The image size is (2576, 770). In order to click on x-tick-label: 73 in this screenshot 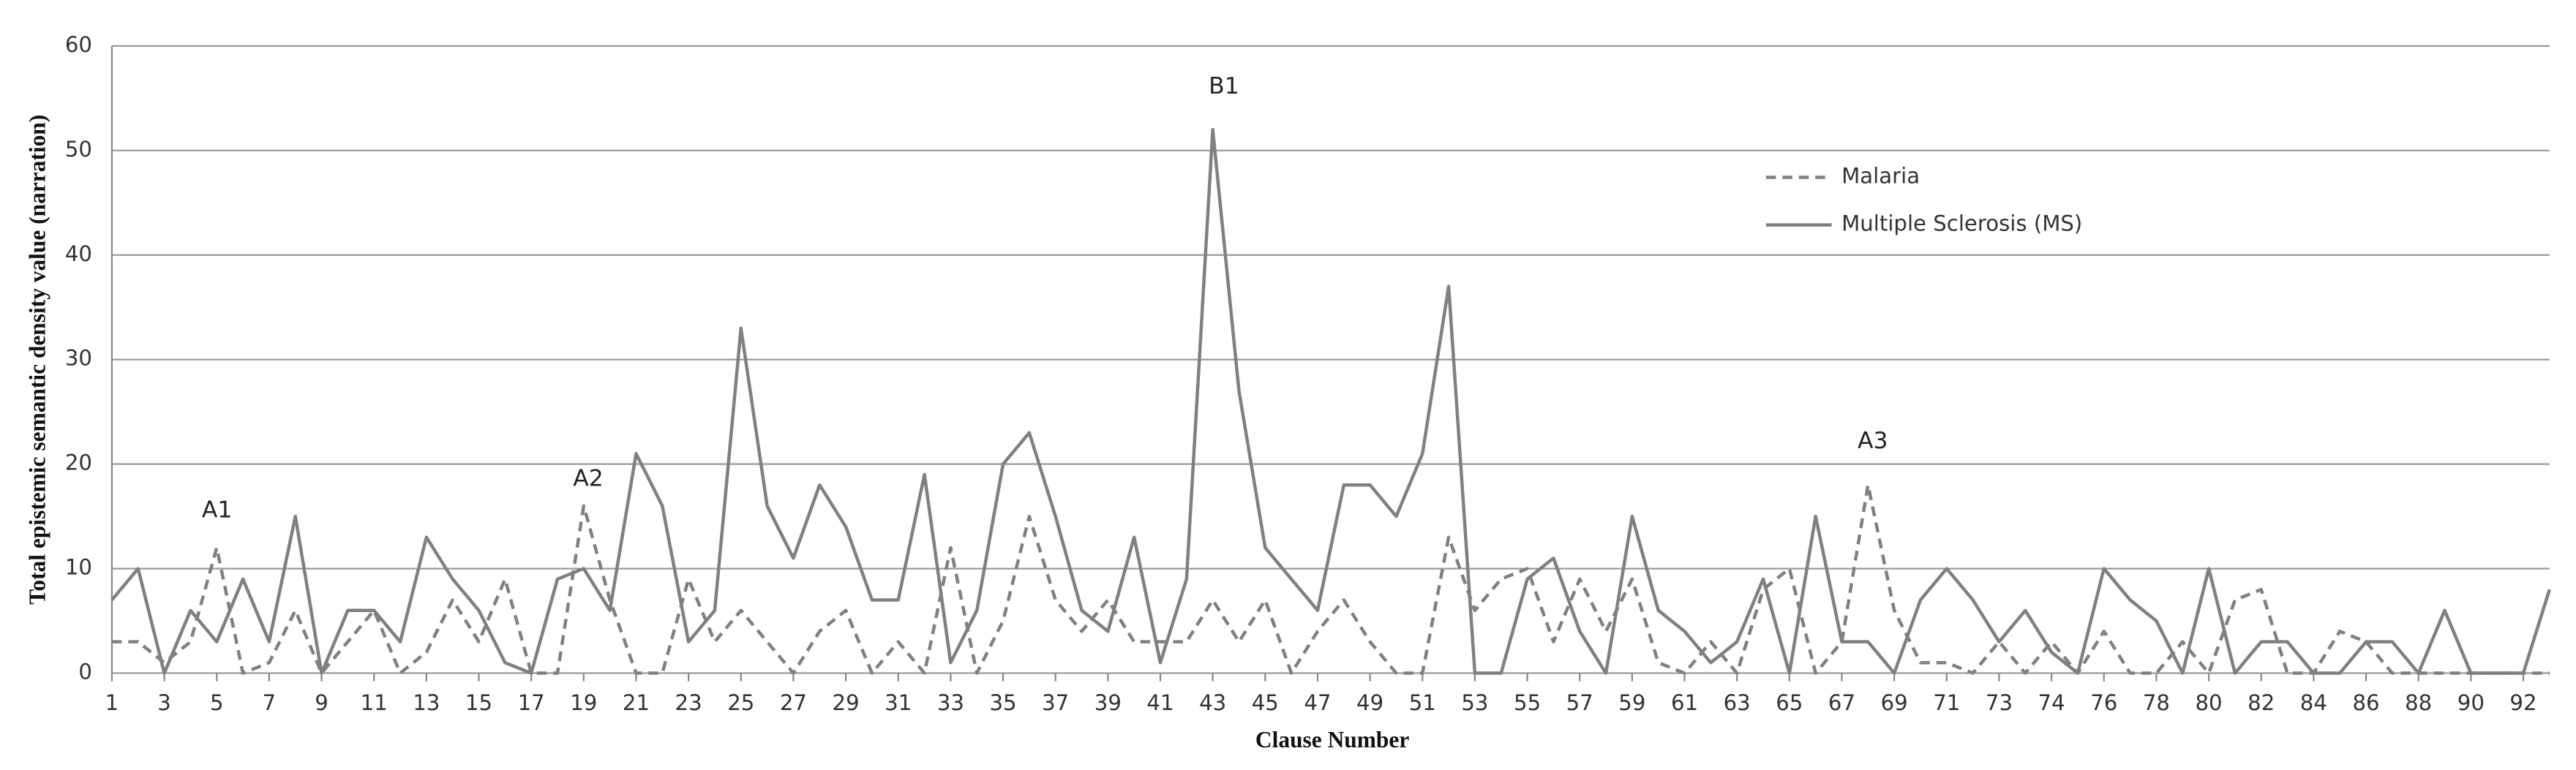, I will do `click(1999, 702)`.